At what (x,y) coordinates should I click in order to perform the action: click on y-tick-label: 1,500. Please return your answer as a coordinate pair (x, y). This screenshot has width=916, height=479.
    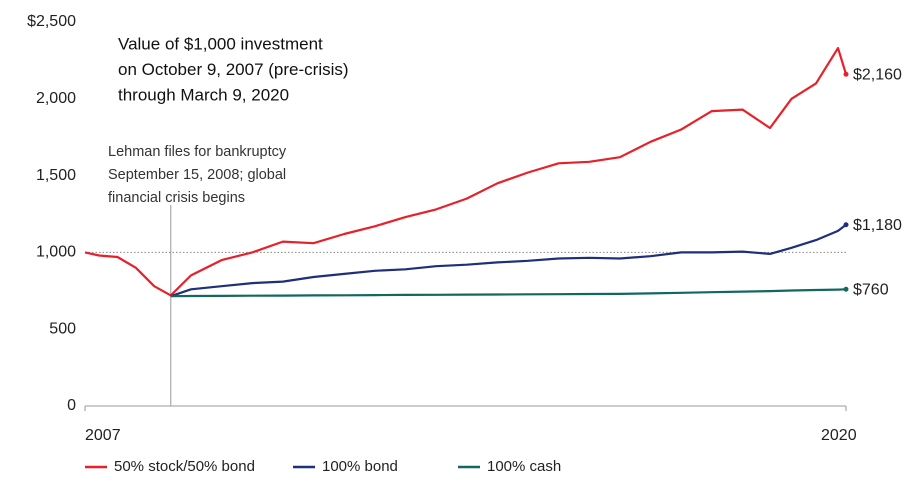
    Looking at the image, I should click on (56, 175).